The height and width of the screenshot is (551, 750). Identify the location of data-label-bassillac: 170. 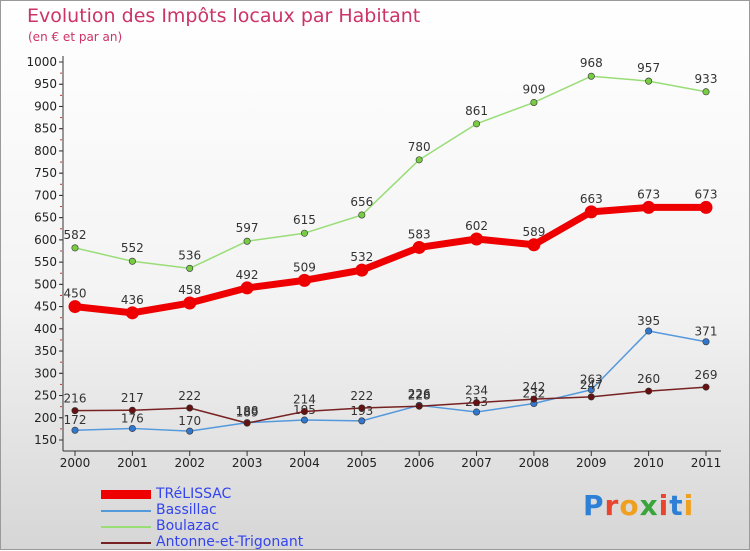
(189, 421).